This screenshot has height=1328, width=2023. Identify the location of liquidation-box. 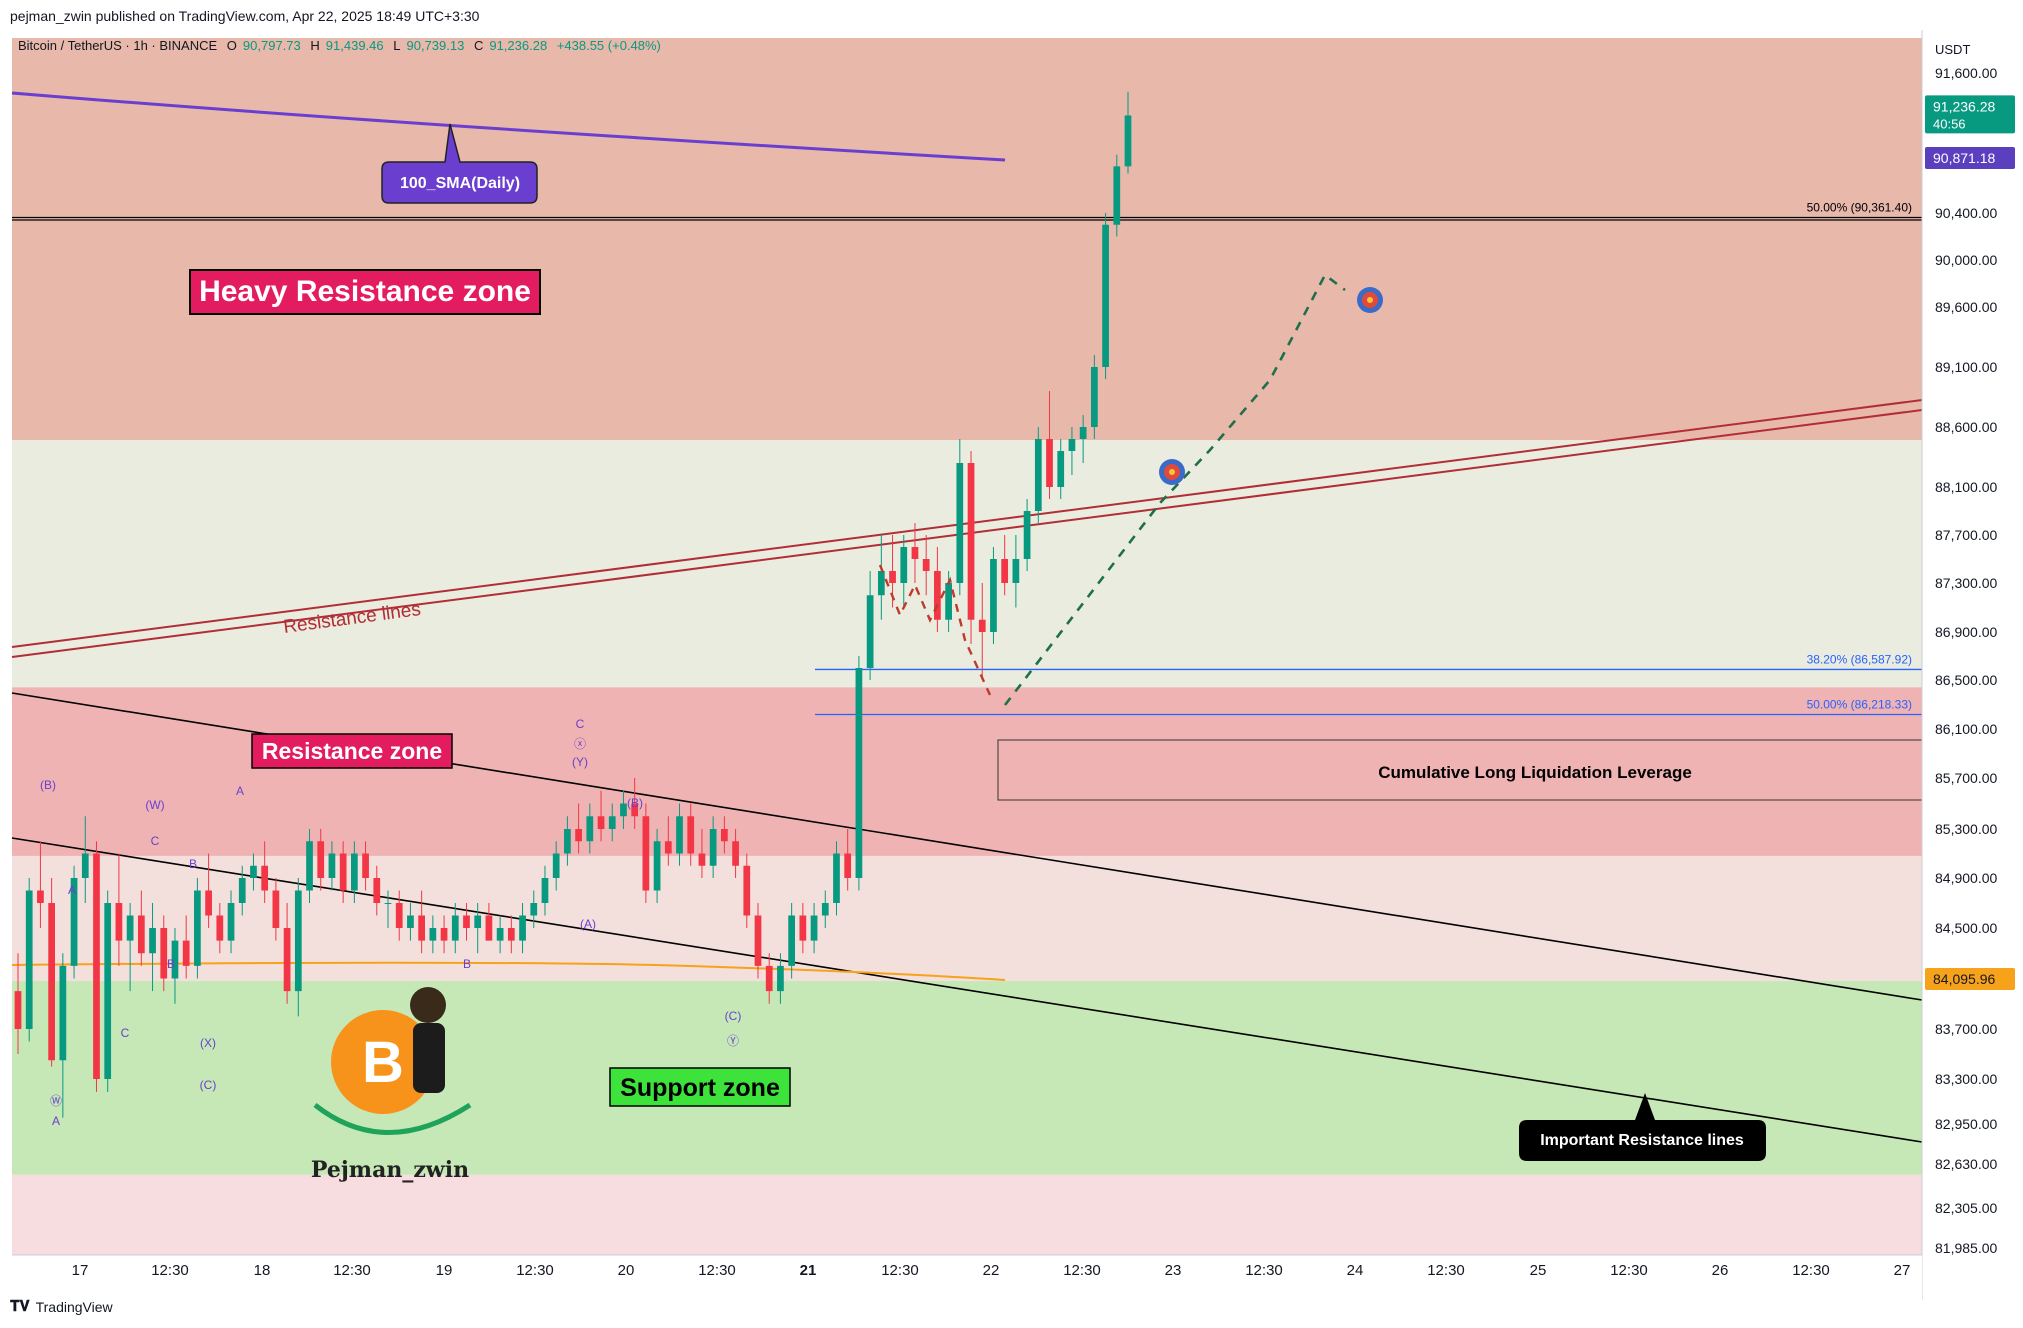
(1460, 770).